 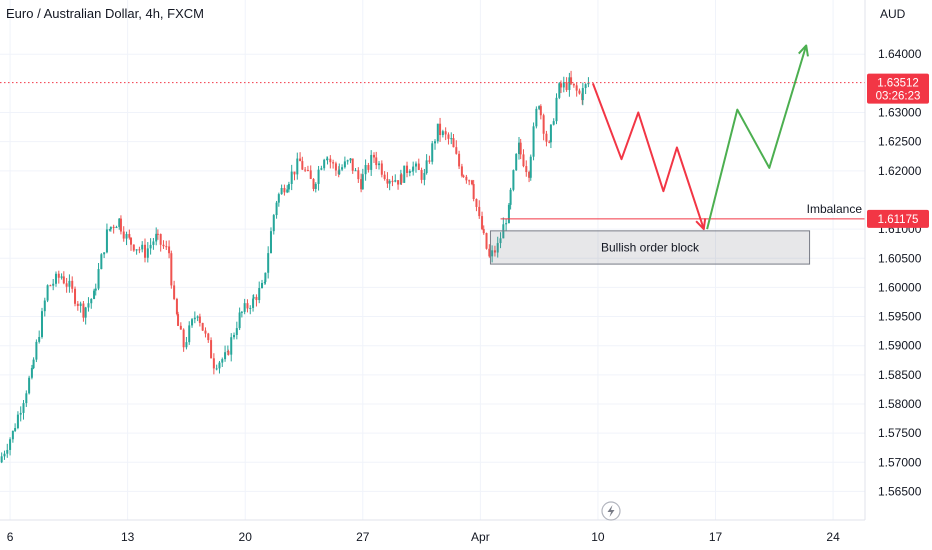 What do you see at coordinates (105, 13) in the screenshot?
I see `chart-title: Euro / Australian Dollar, 4h, FXCM` at bounding box center [105, 13].